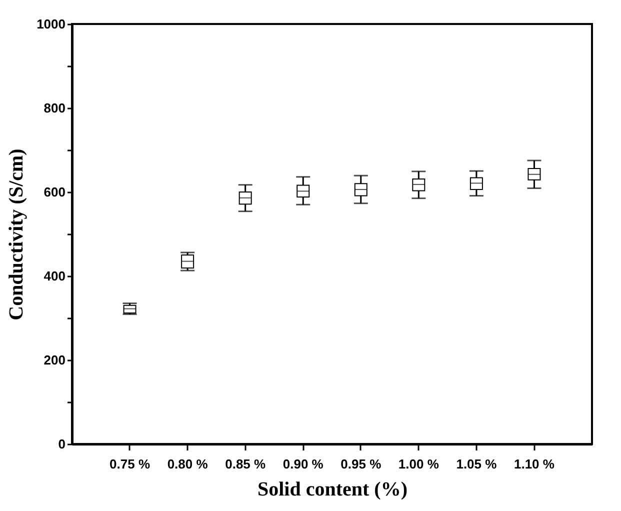  What do you see at coordinates (187, 464) in the screenshot?
I see `x-tick-label: 0.80 %` at bounding box center [187, 464].